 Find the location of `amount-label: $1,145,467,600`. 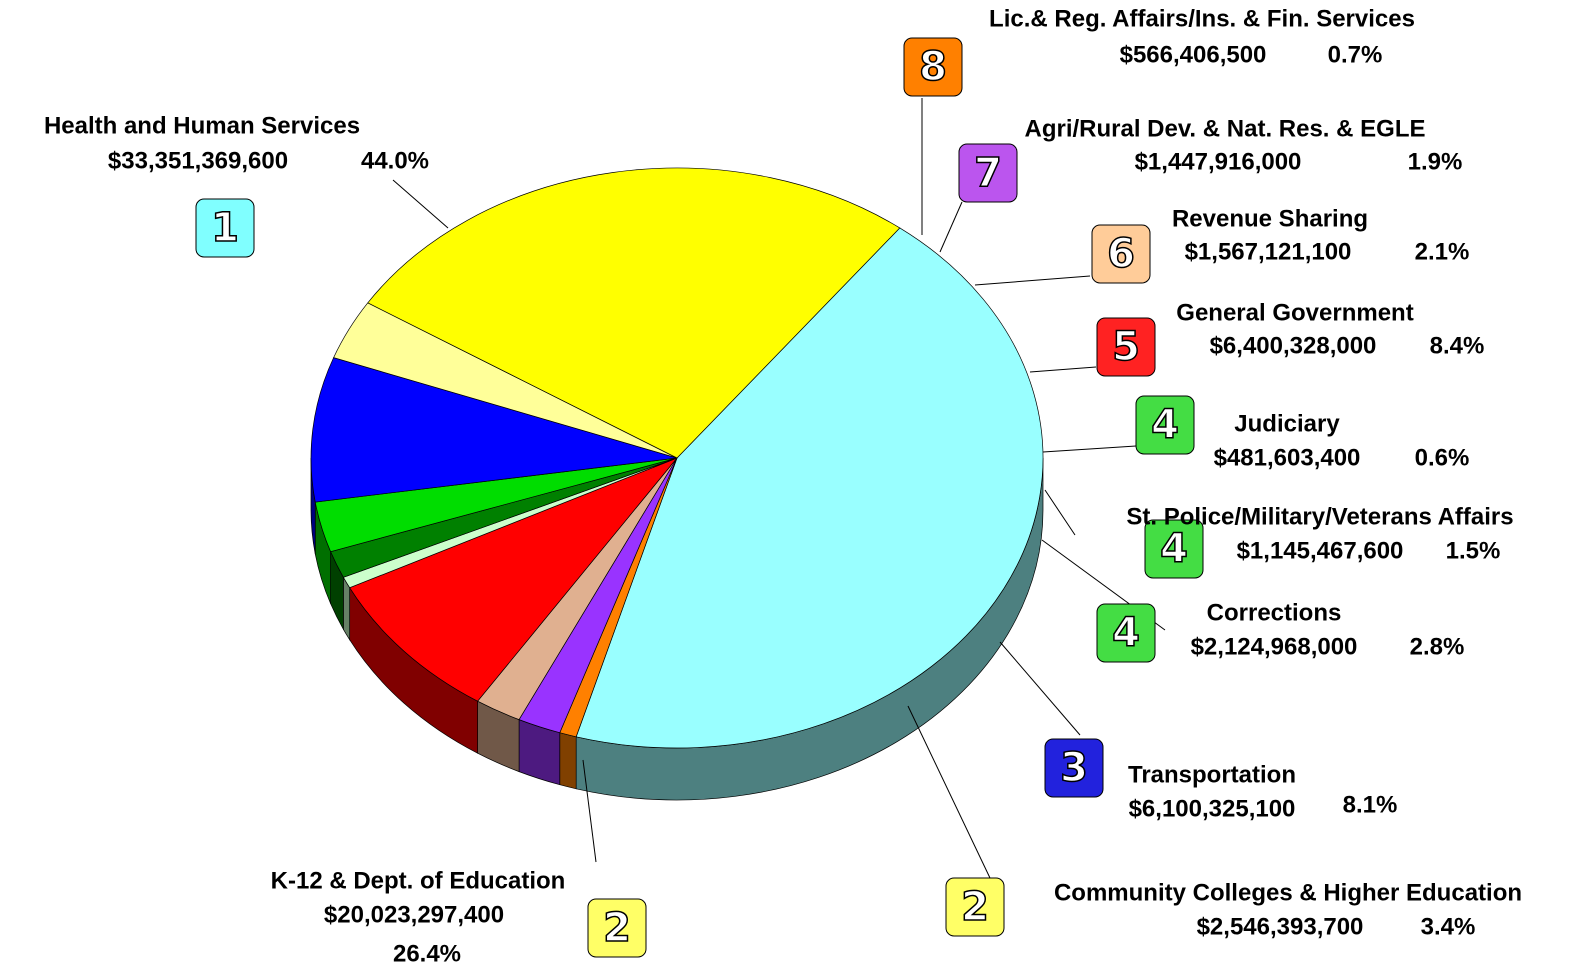

amount-label: $1,145,467,600 is located at coordinates (1320, 550).